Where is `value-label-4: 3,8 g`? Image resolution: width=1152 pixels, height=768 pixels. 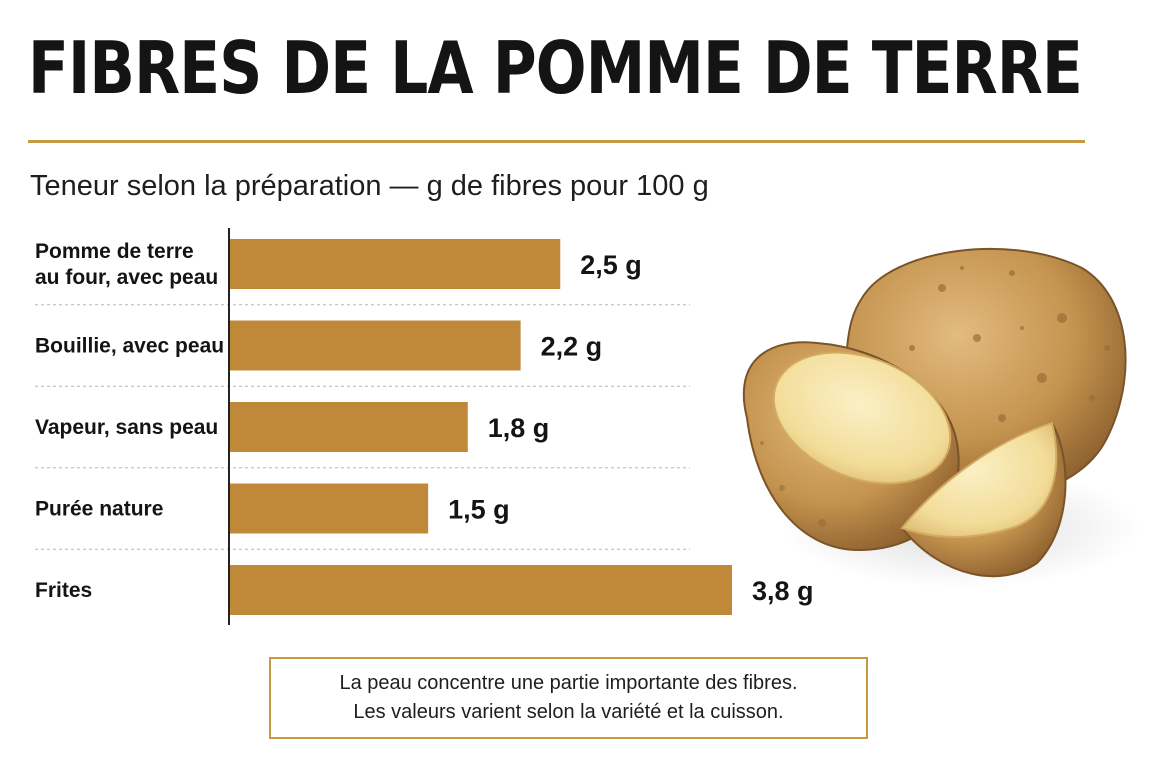 value-label-4: 3,8 g is located at coordinates (783, 591).